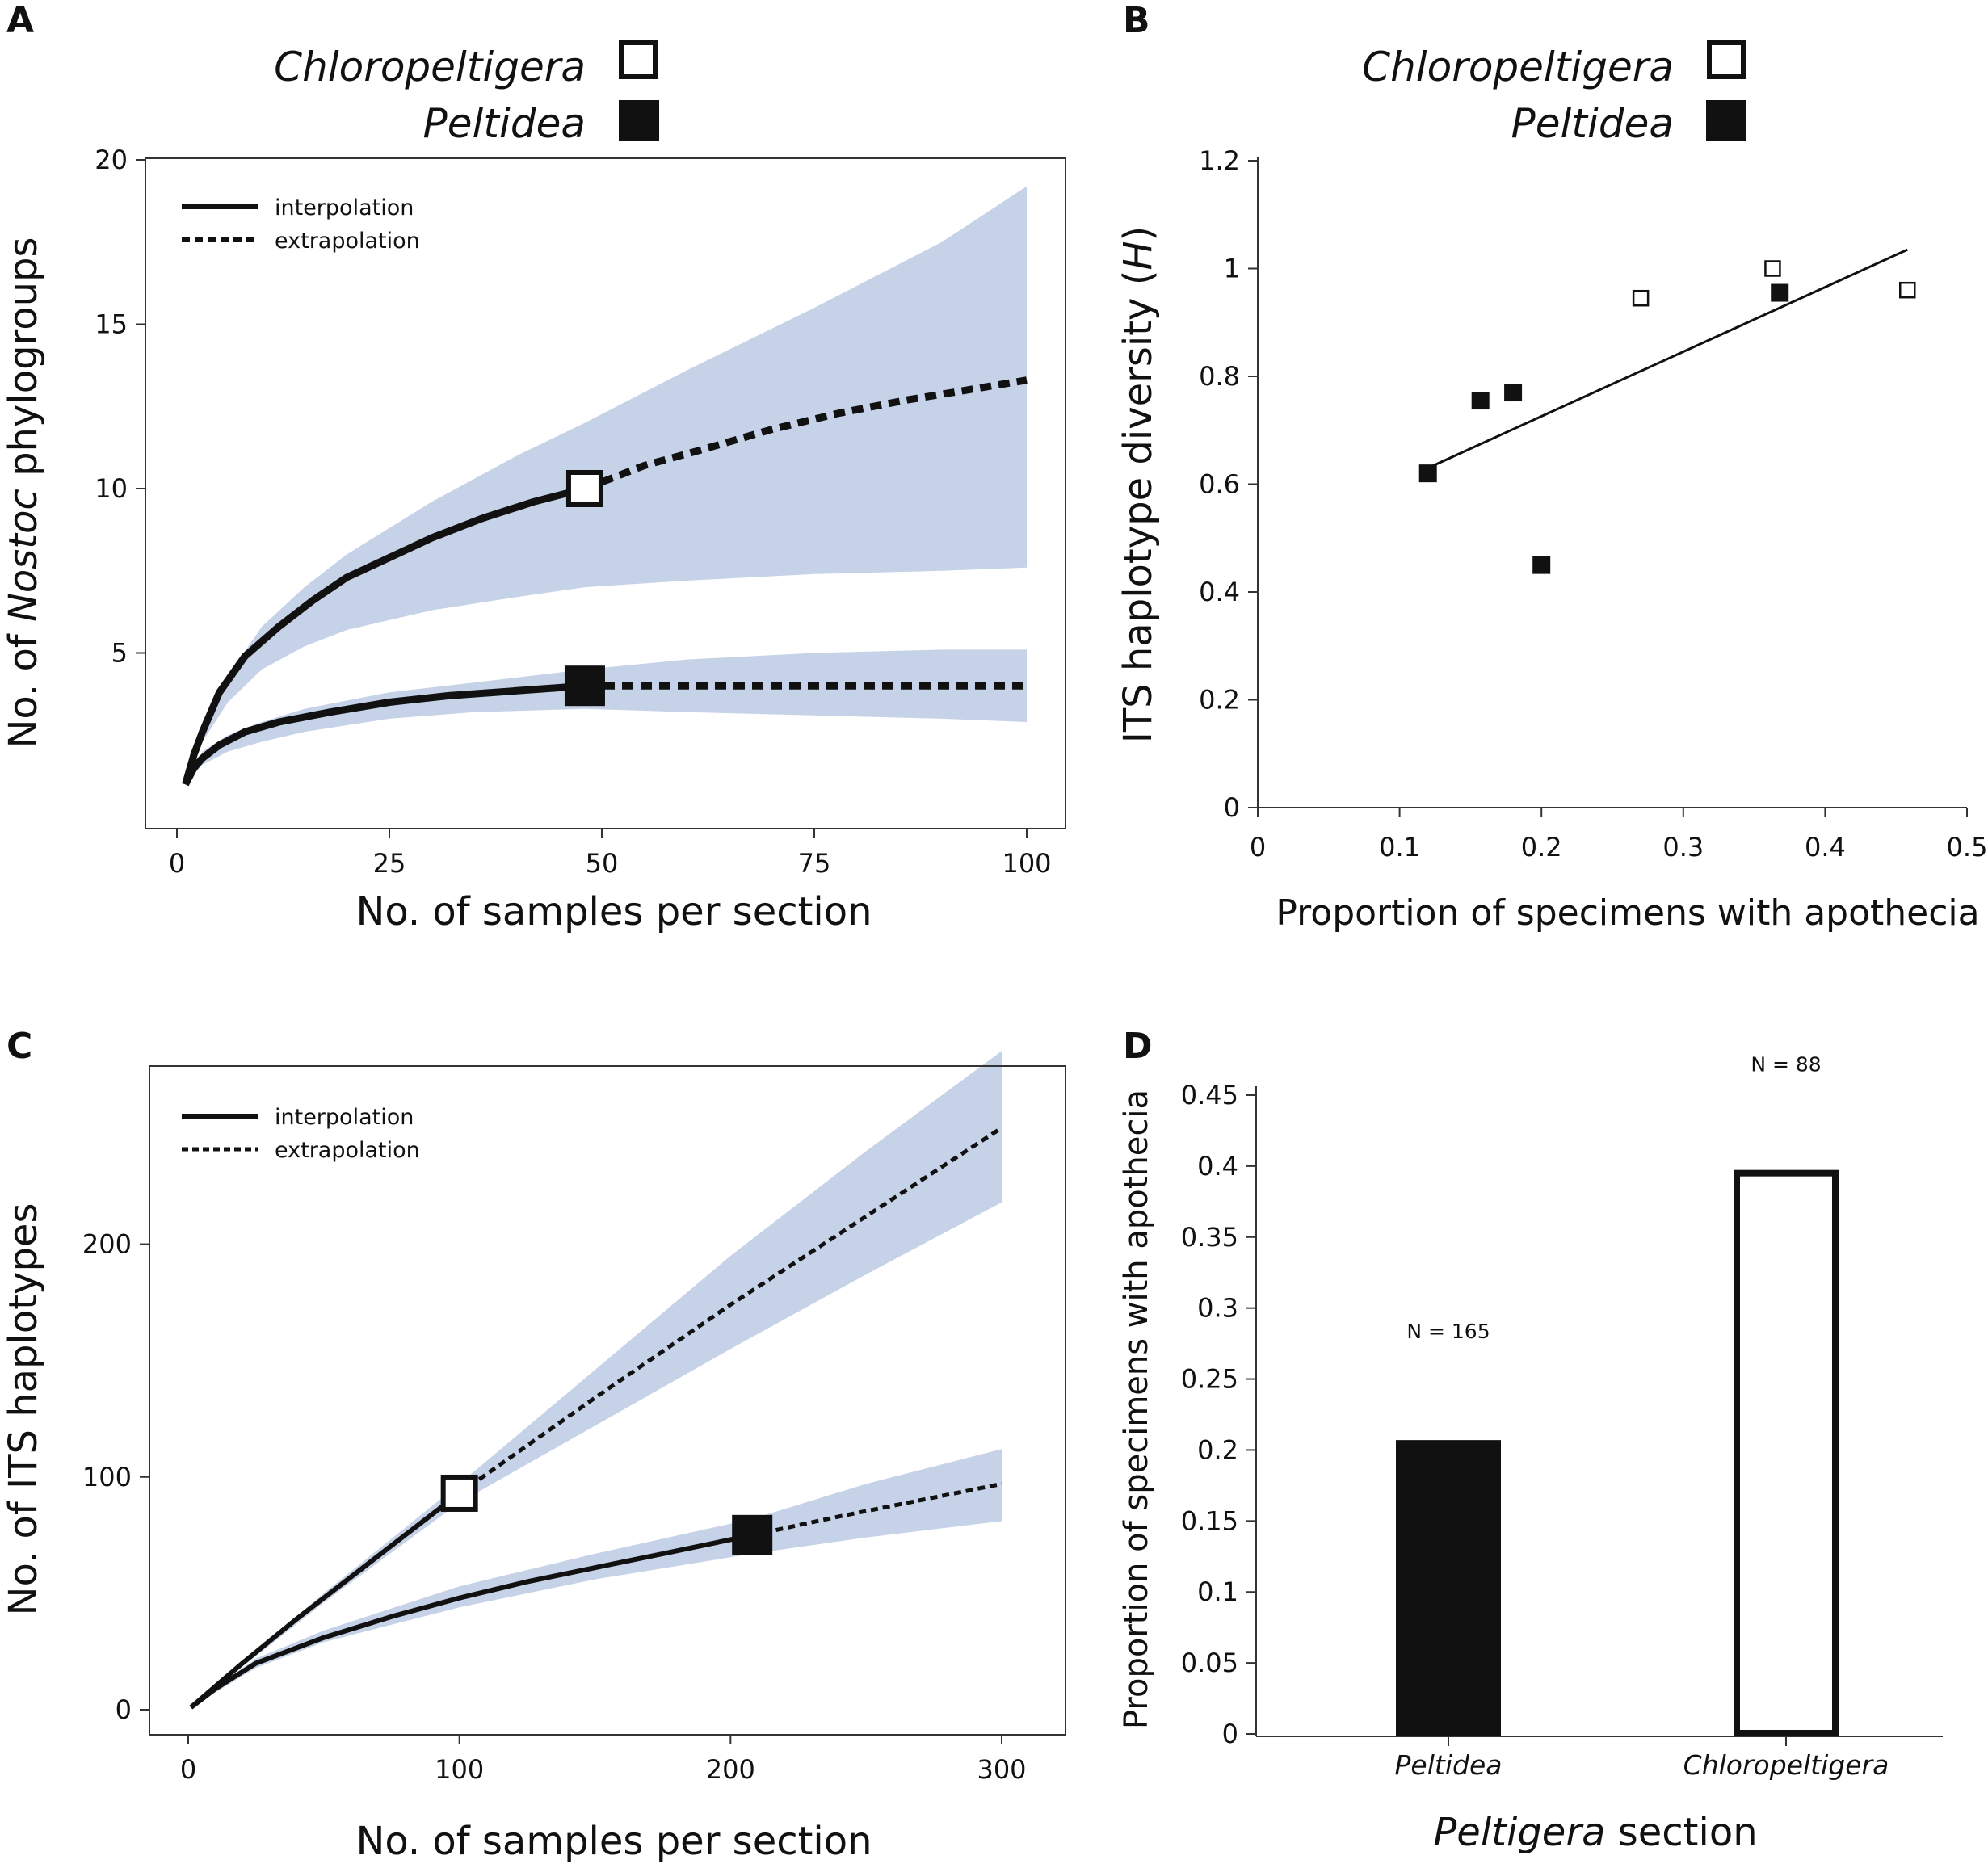 The image size is (1988, 1868). Describe the element at coordinates (23, 685) in the screenshot. I see `panel-a-y-title-pre: No. of` at that location.